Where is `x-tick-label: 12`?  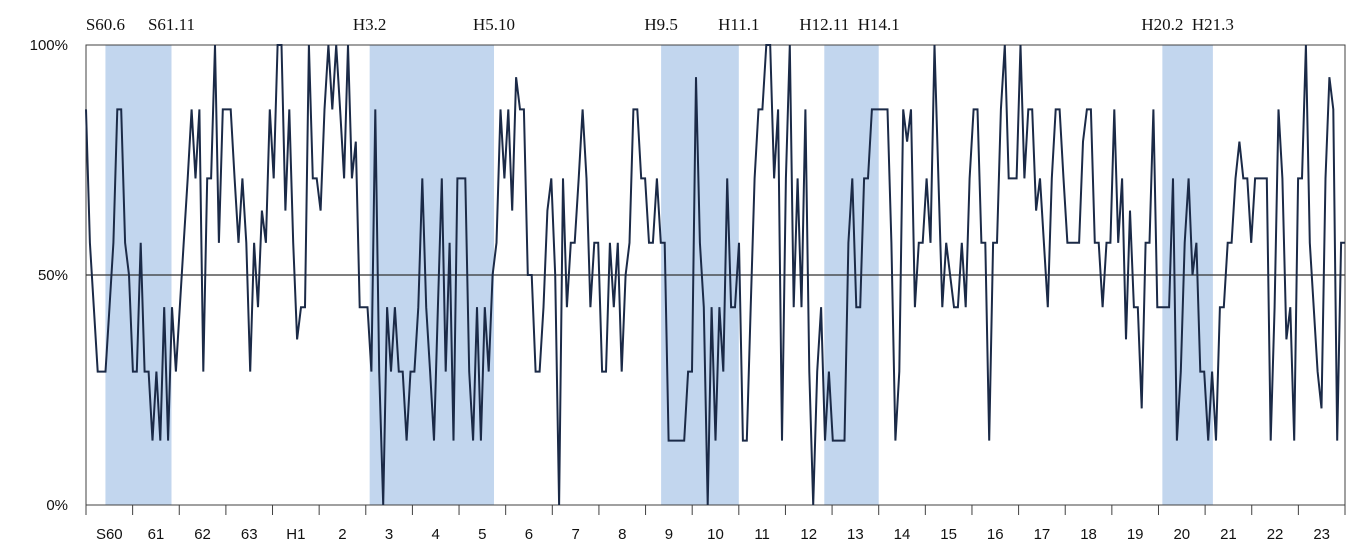
x-tick-label: 12 is located at coordinates (808, 534).